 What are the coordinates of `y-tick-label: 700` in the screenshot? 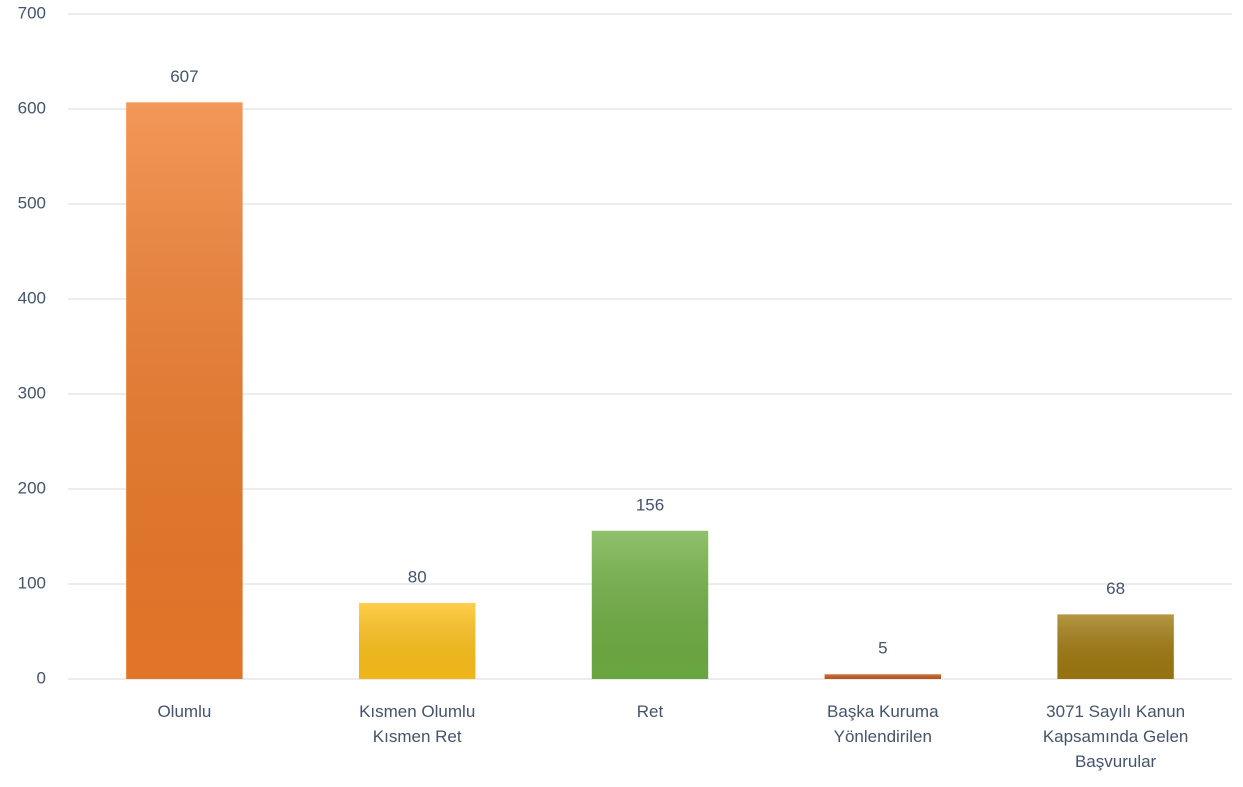 It's located at (32, 12).